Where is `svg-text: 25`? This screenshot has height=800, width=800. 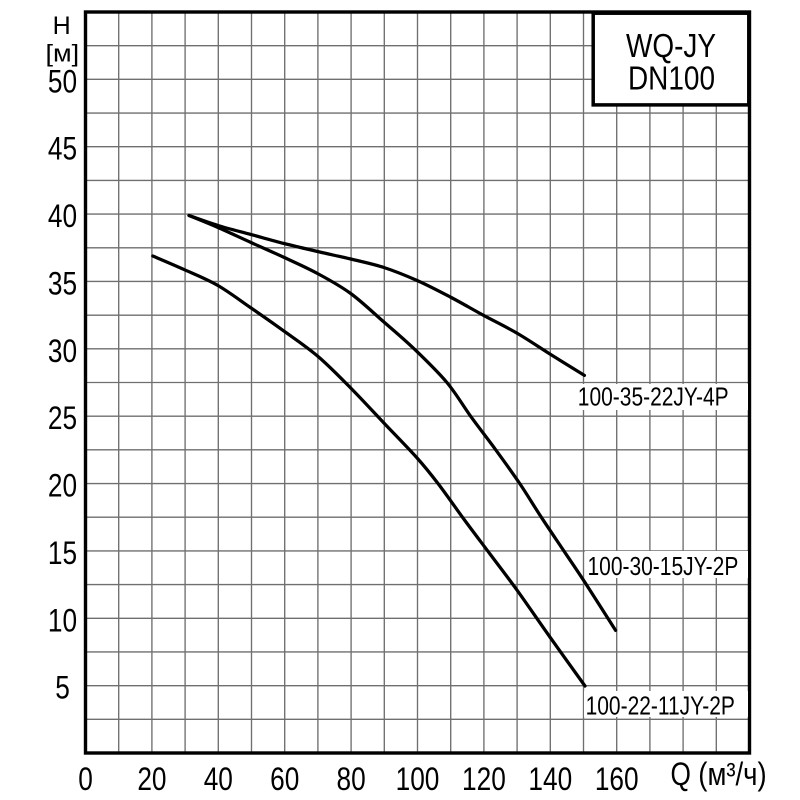
svg-text: 25 is located at coordinates (62, 419).